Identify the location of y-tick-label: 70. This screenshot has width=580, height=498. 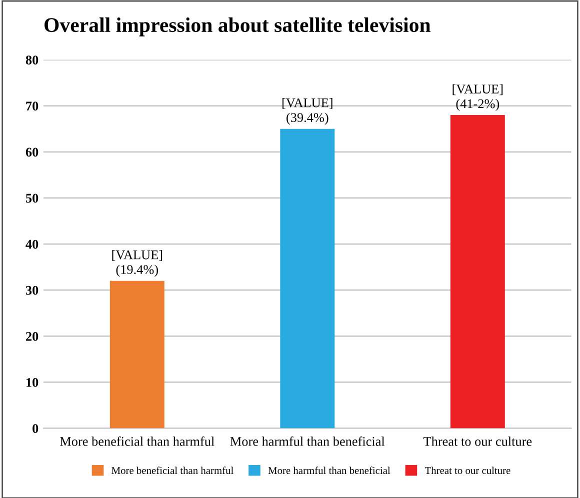
(32, 106).